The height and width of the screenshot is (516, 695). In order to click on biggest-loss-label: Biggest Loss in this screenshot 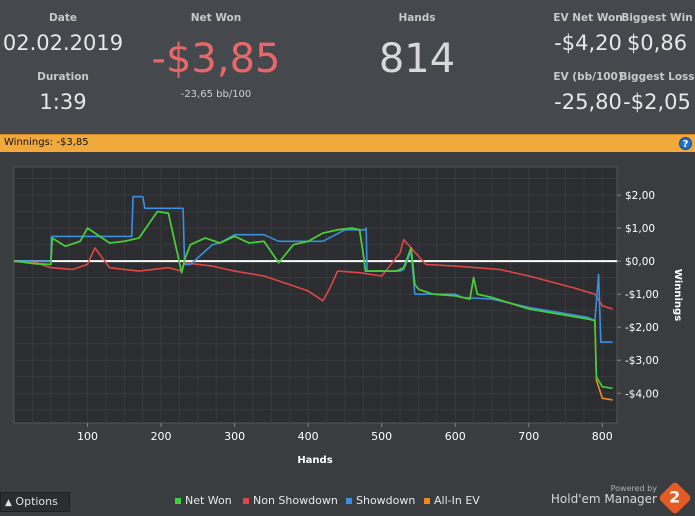, I will do `click(657, 77)`.